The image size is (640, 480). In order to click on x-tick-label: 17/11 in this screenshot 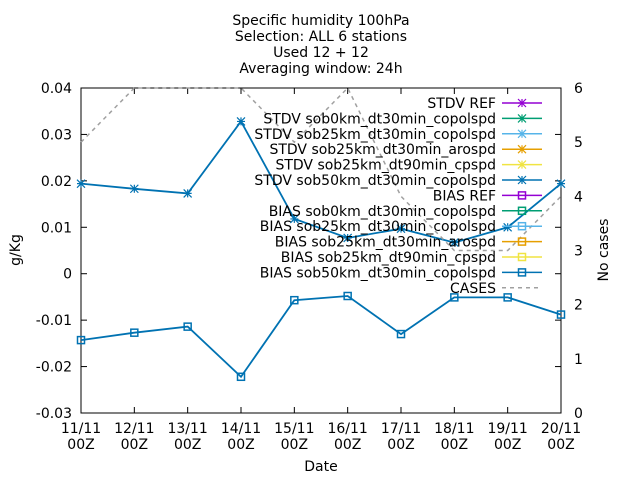, I will do `click(401, 429)`.